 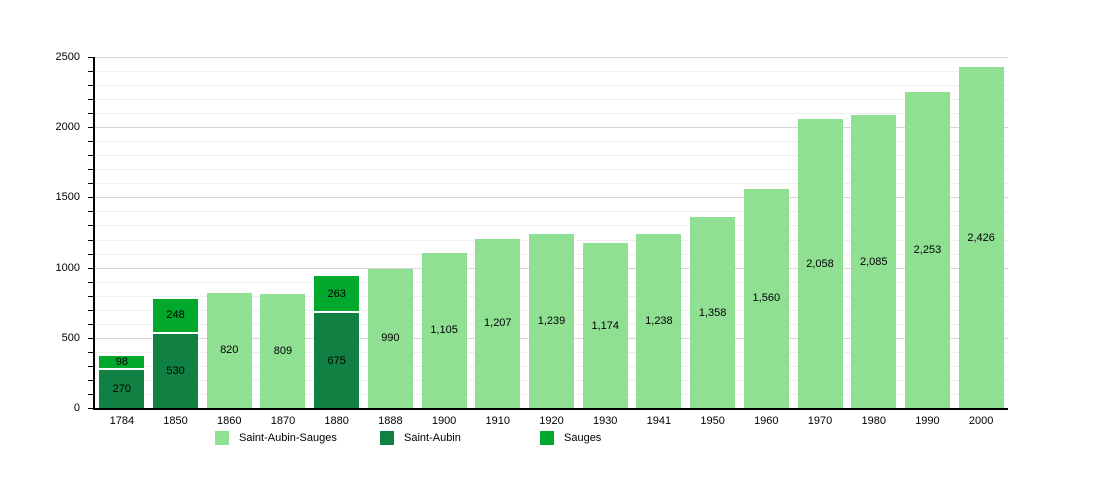 What do you see at coordinates (498, 323) in the screenshot?
I see `bar-segment-saint-aubin-sauges-1910: 1,207` at bounding box center [498, 323].